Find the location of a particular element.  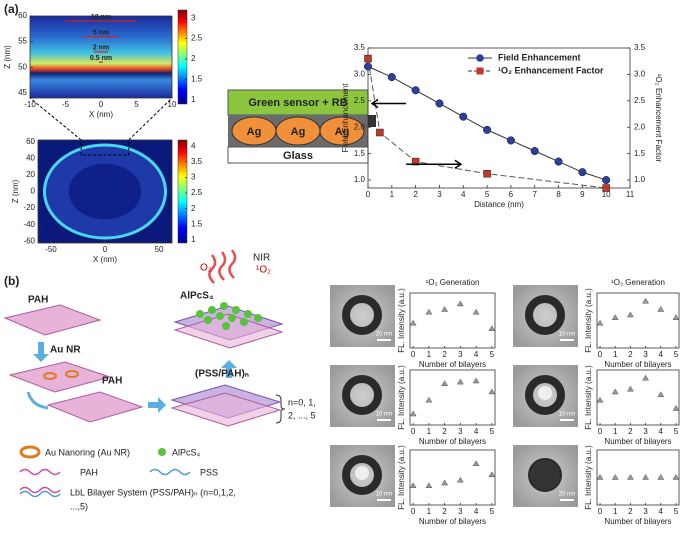

legend-text: ...,5) is located at coordinates (79, 506).